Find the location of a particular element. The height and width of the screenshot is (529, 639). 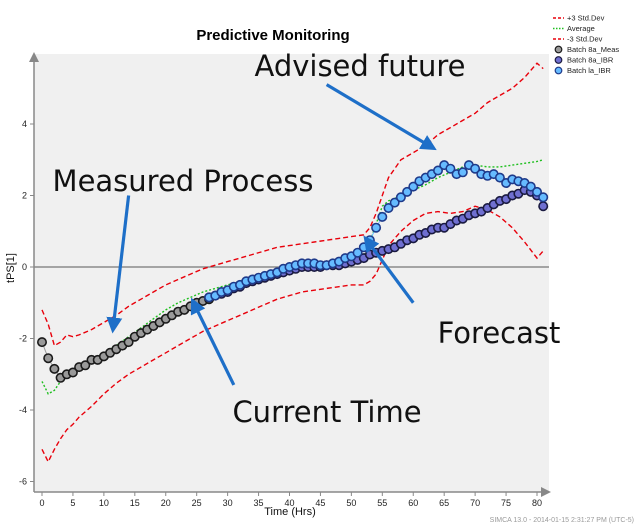

x-tick-label: 25 is located at coordinates (197, 503).